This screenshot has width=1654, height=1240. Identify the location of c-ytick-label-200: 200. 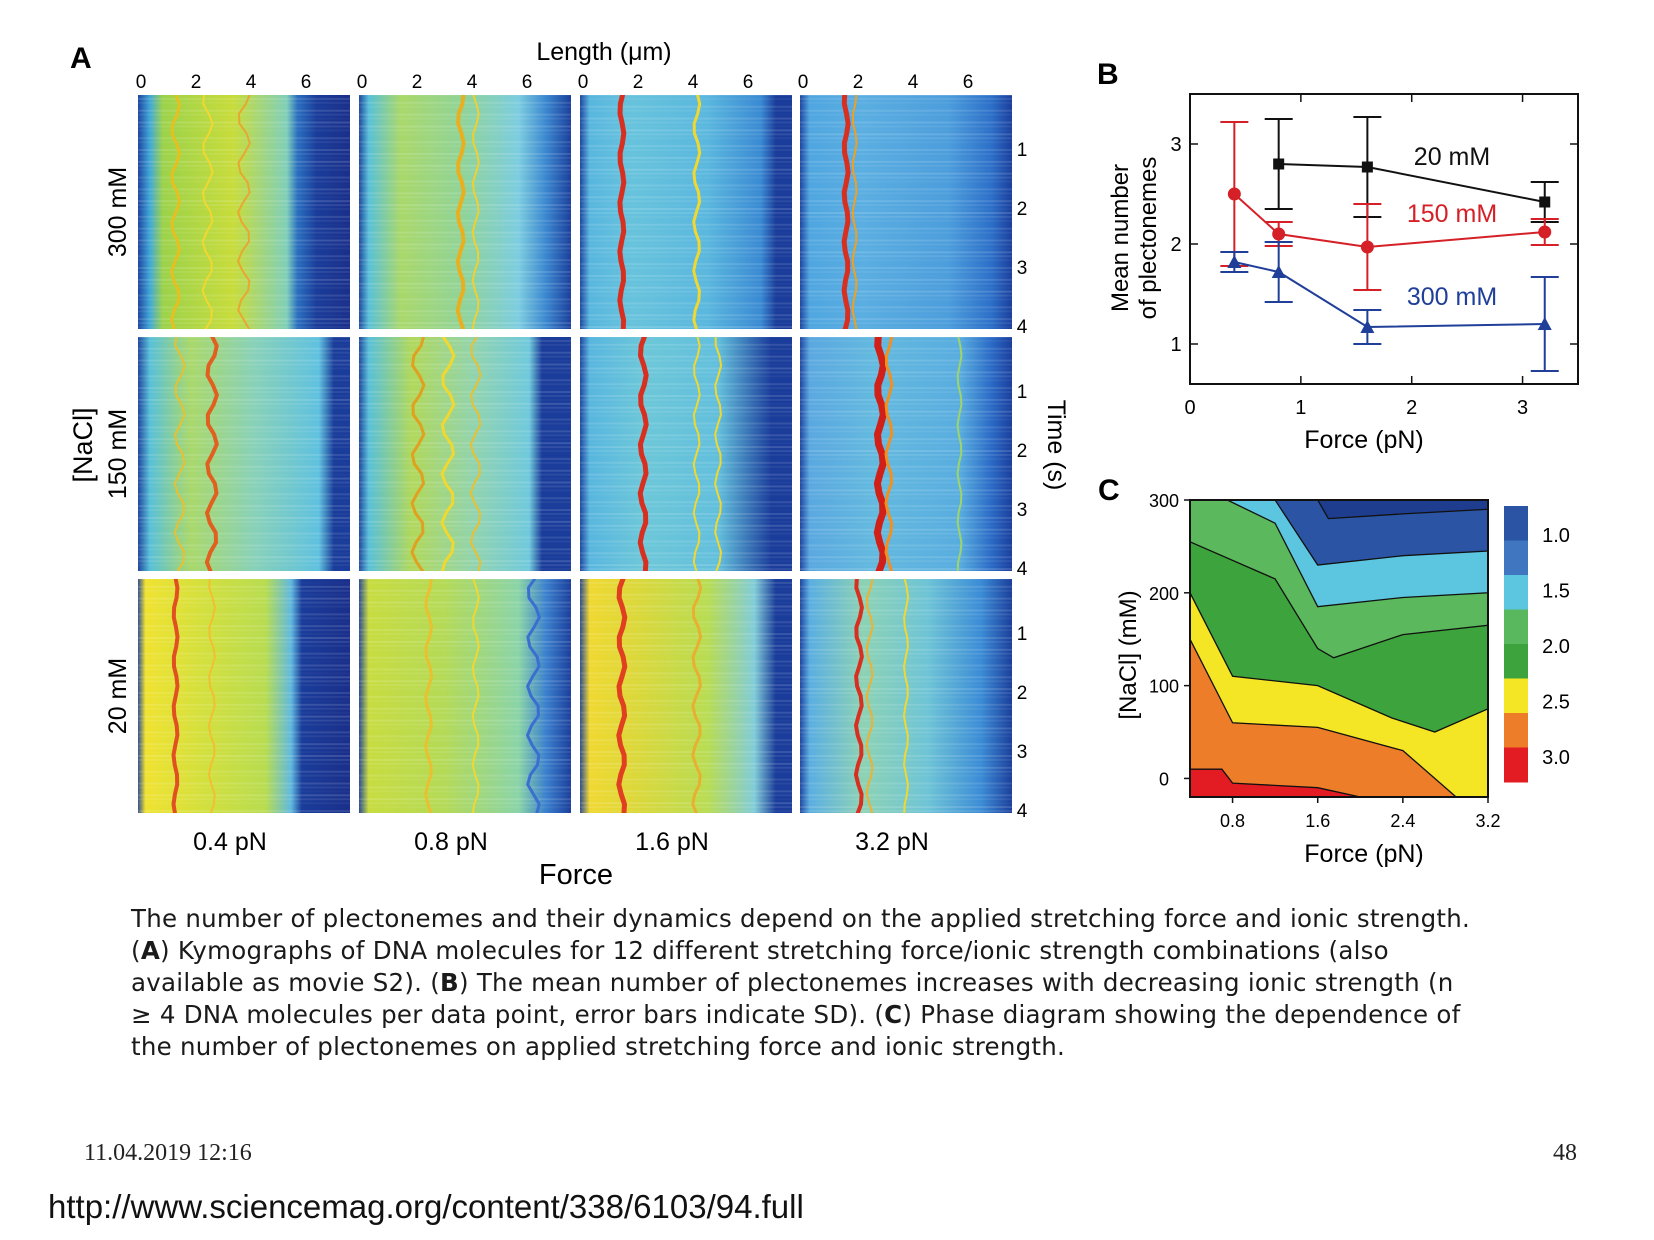
(1164, 594).